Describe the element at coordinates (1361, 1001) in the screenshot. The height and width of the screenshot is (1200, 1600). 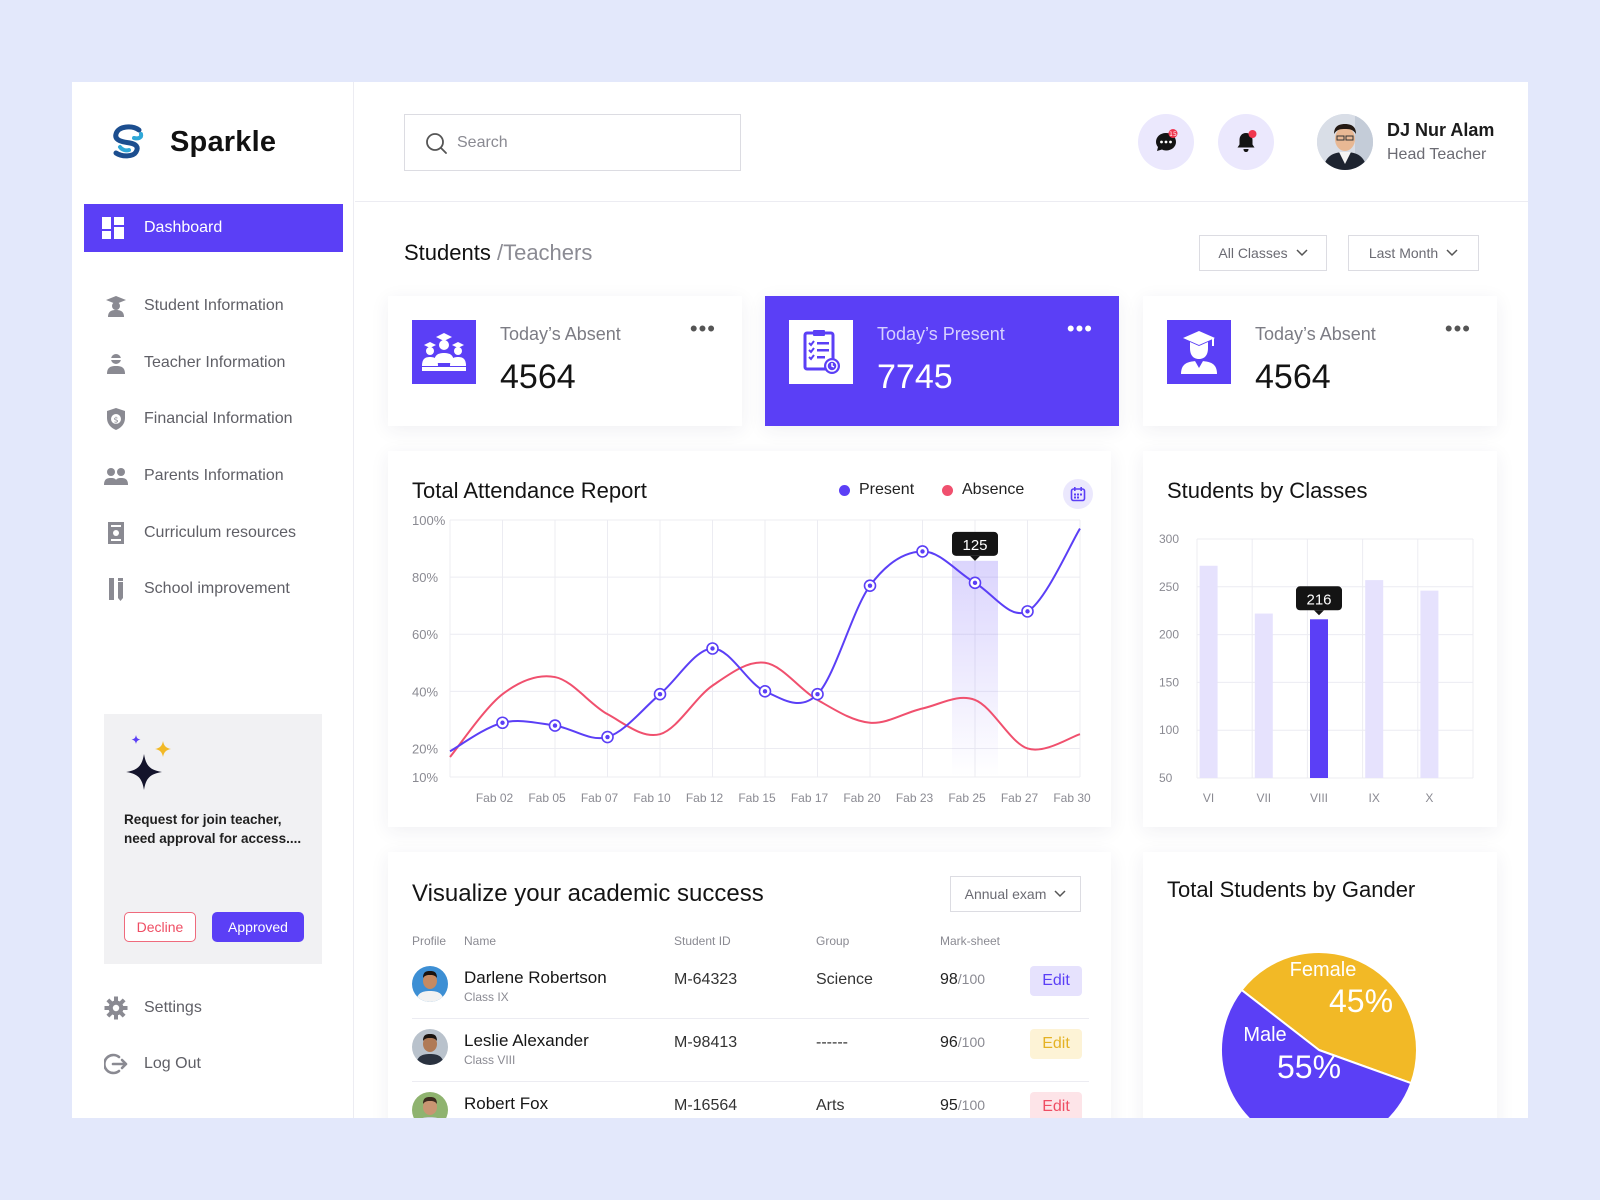
I see `pie-value: 45%` at that location.